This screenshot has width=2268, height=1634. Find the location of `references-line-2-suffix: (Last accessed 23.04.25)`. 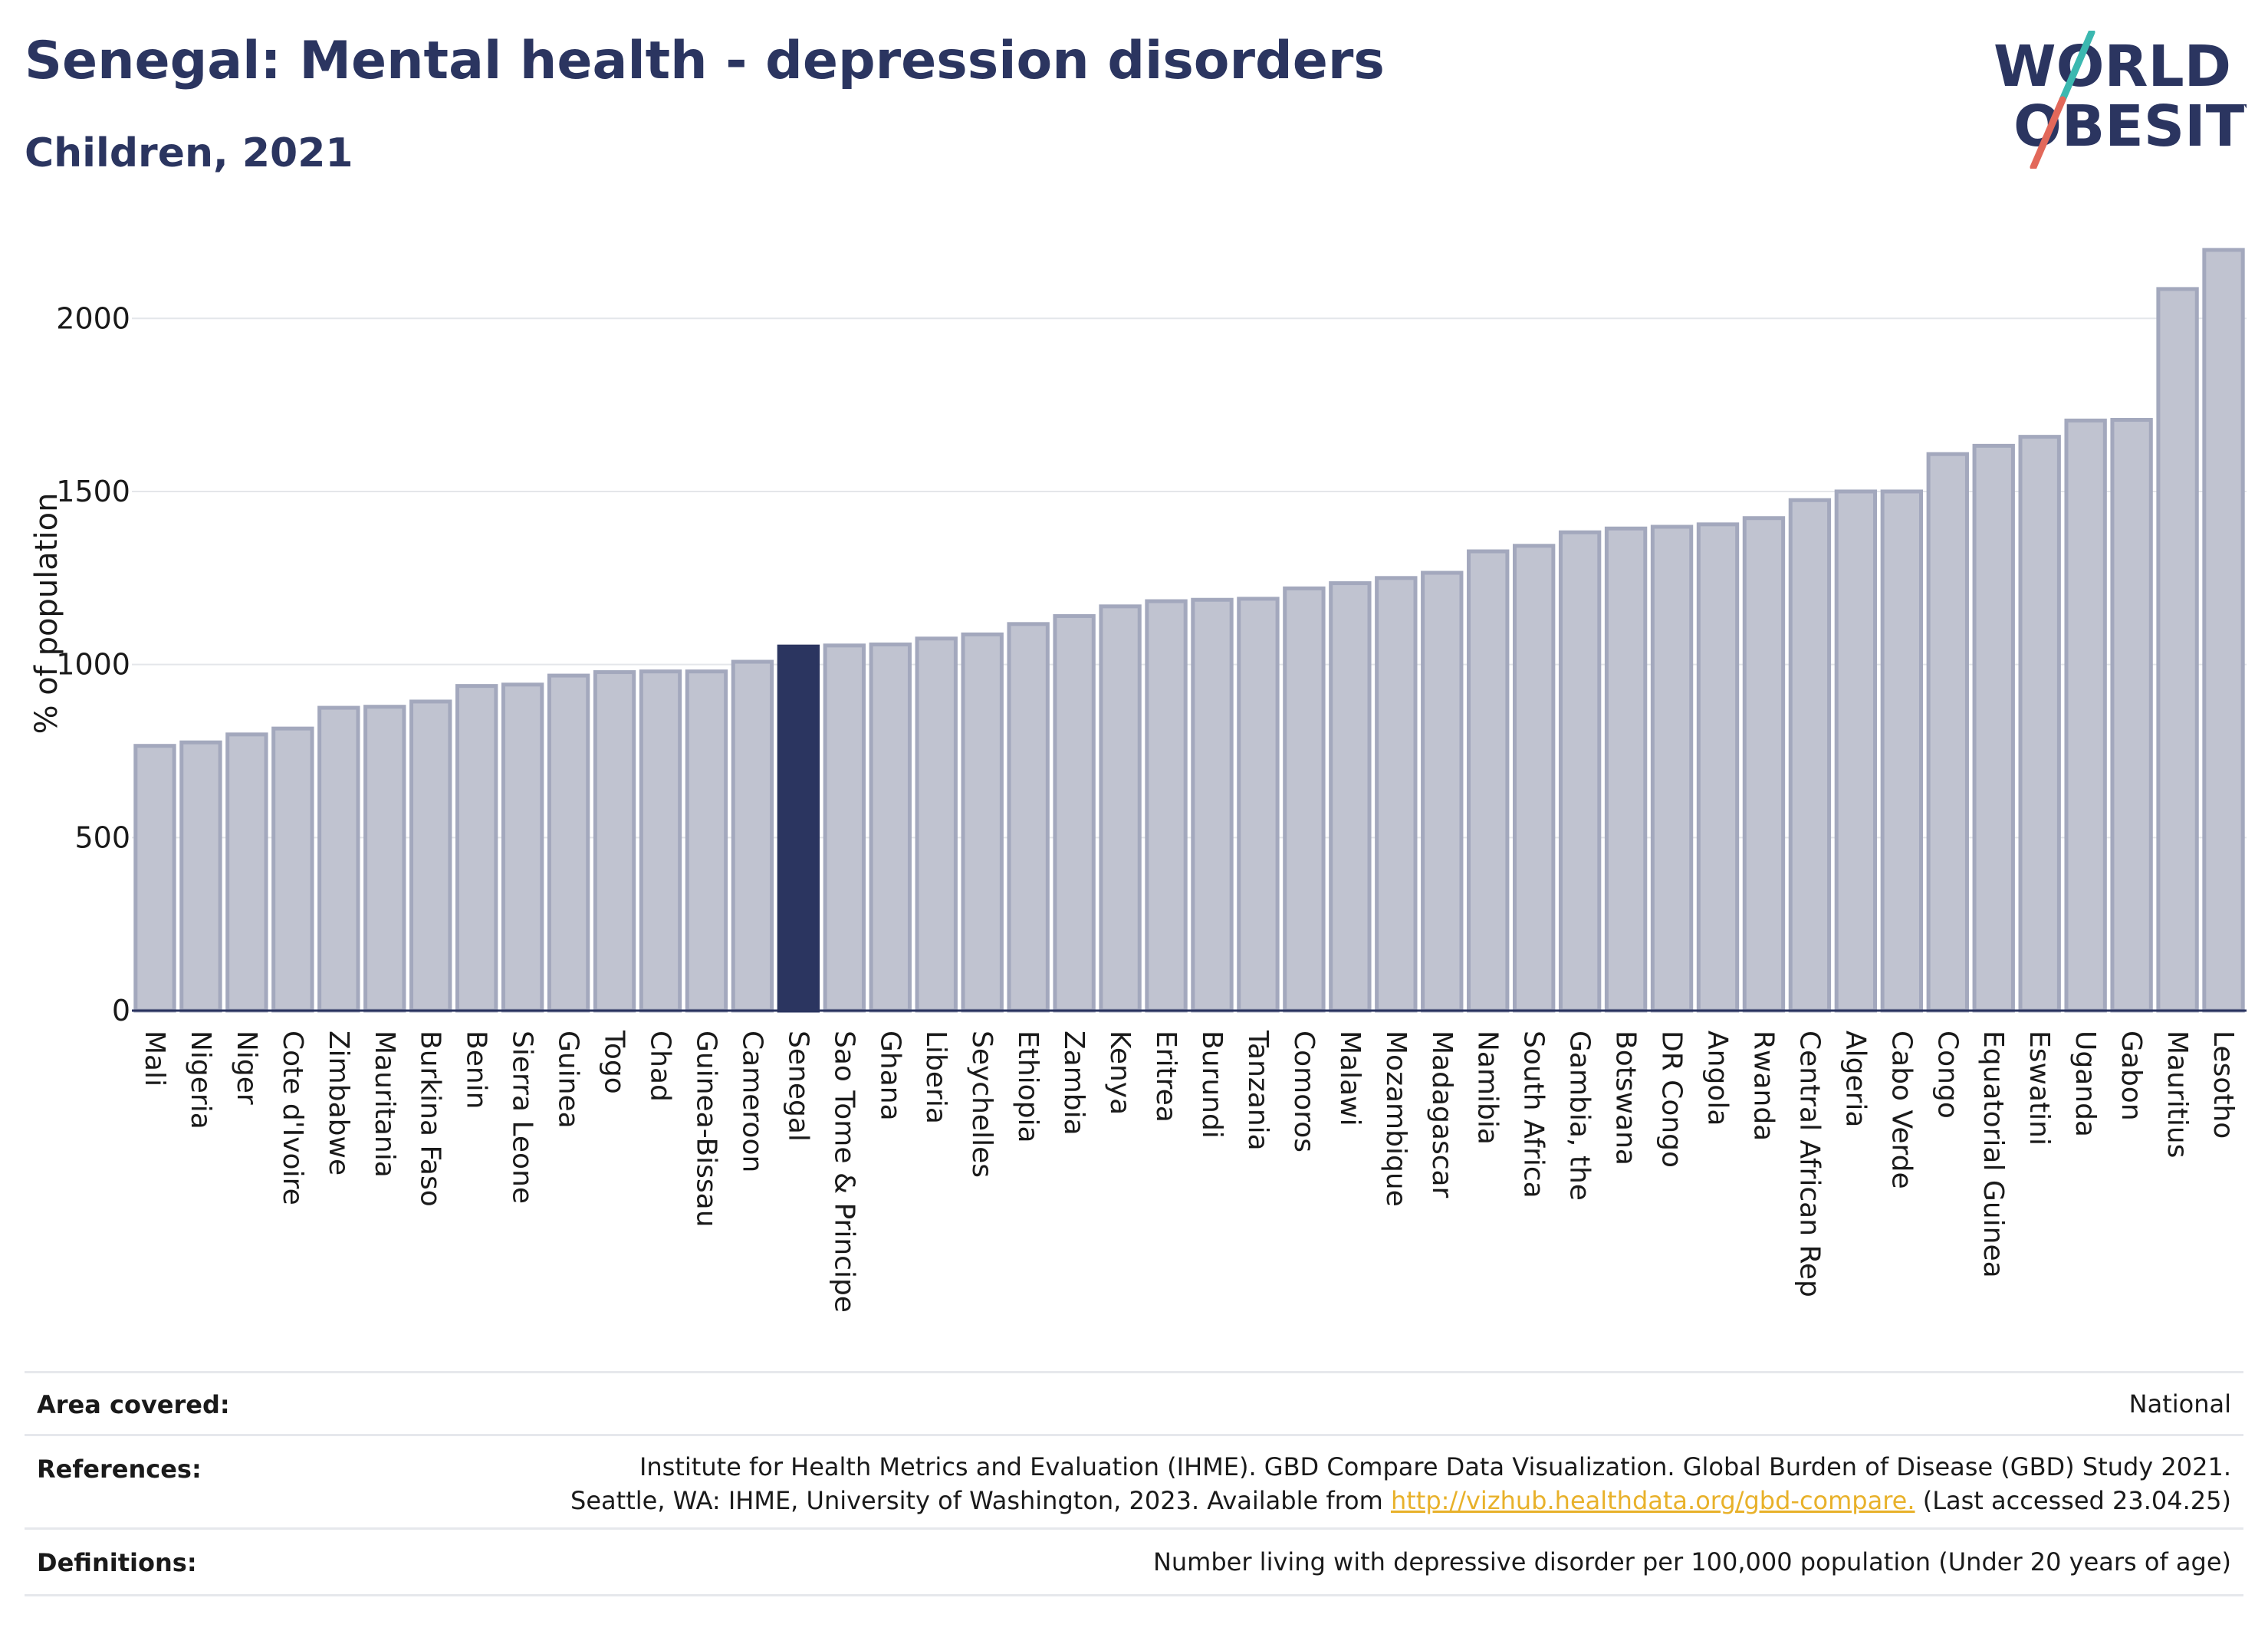

references-line-2-suffix: (Last accessed 23.04.25) is located at coordinates (2073, 1501).